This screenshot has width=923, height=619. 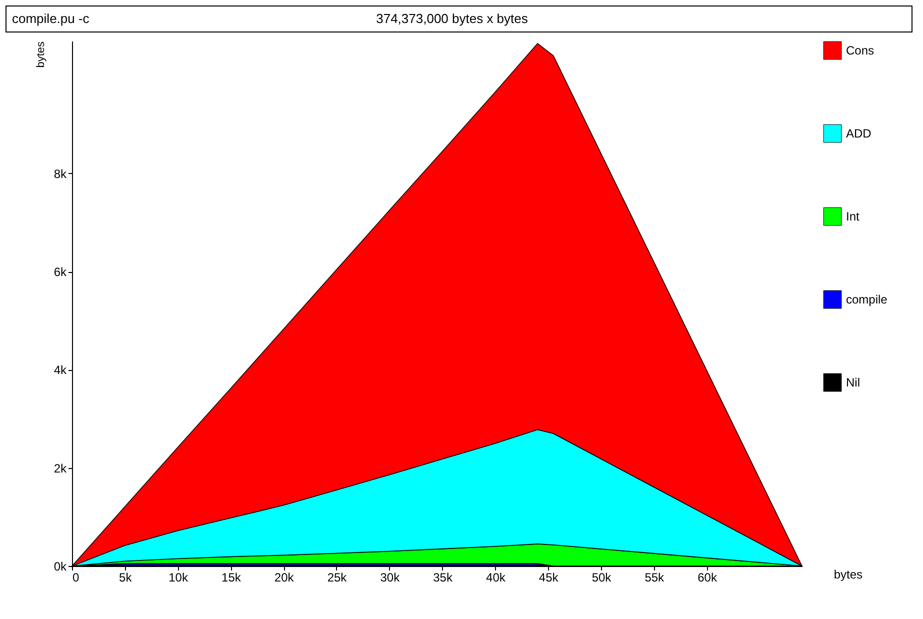 I want to click on x-tick-label: 40k, so click(x=496, y=577).